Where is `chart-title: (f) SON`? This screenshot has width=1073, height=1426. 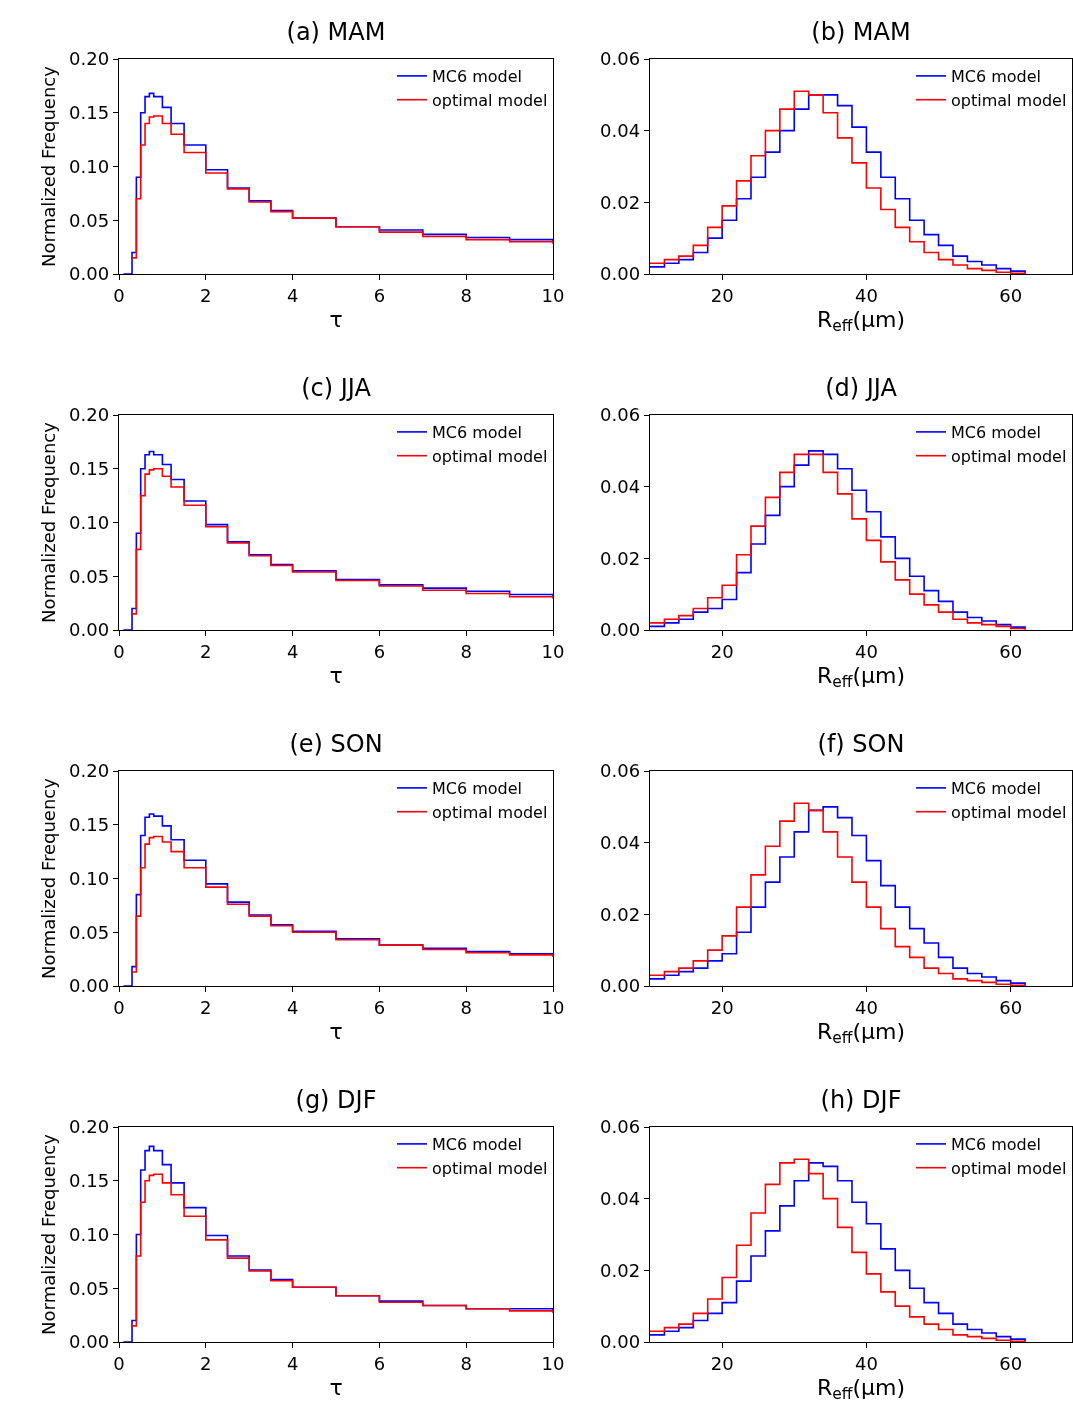 chart-title: (f) SON is located at coordinates (861, 744).